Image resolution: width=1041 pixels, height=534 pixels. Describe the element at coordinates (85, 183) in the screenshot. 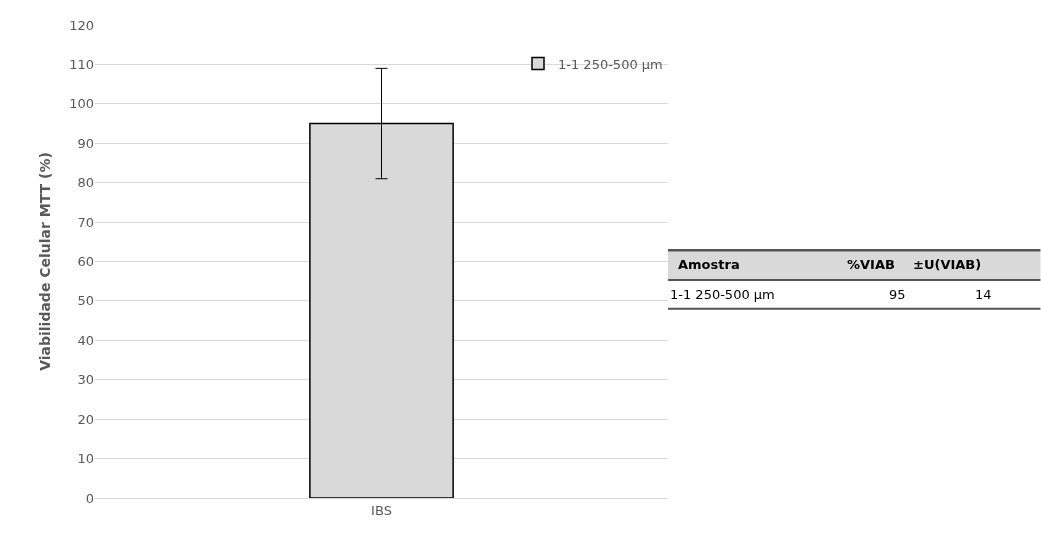

I see `y-tick-label: 80` at that location.